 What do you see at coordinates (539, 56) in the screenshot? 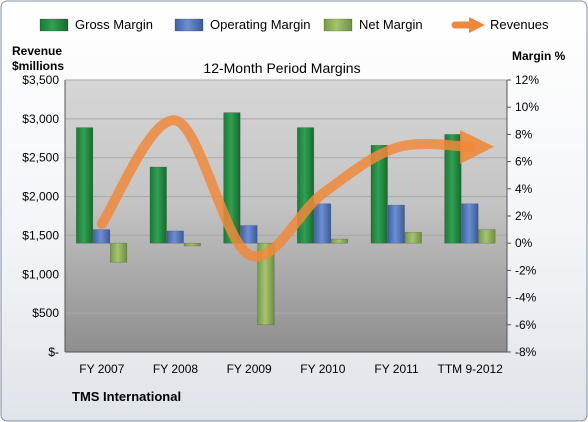
I see `right-axis-label: Margin %` at bounding box center [539, 56].